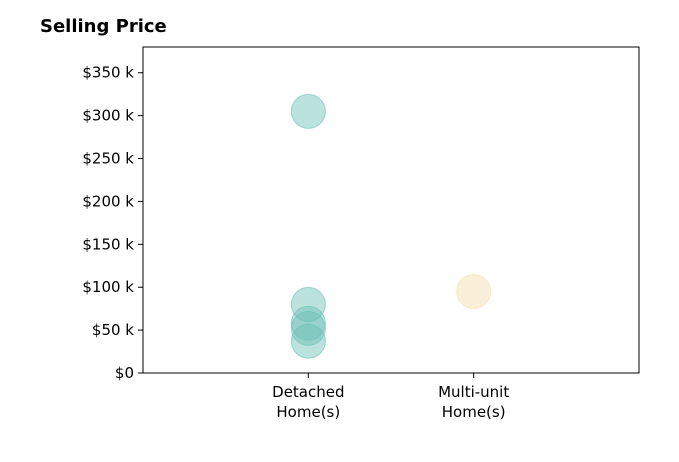 Image resolution: width=679 pixels, height=462 pixels. What do you see at coordinates (108, 244) in the screenshot?
I see `y-tick-label: $150 k` at bounding box center [108, 244].